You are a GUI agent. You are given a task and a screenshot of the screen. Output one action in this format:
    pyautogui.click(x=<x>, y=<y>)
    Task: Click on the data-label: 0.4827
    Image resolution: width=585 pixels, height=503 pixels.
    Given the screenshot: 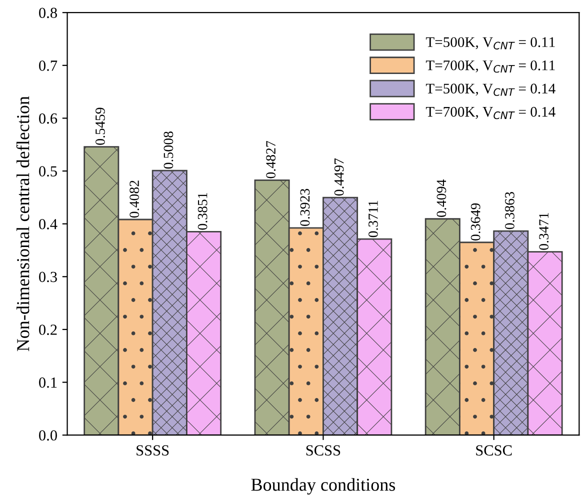 What is the action you would take?
    pyautogui.click(x=271, y=159)
    